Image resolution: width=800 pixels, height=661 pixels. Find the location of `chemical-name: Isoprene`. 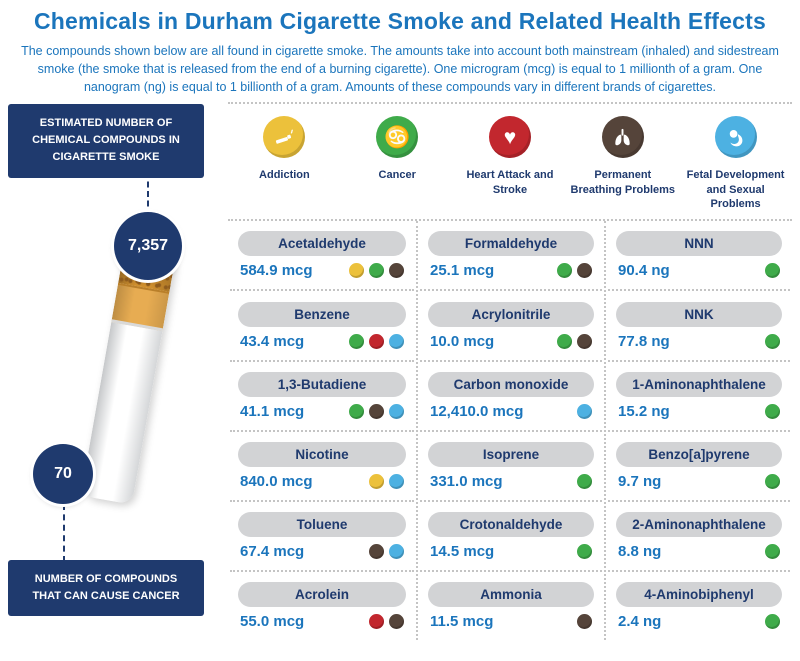

chemical-name: Isoprene is located at coordinates (511, 454).